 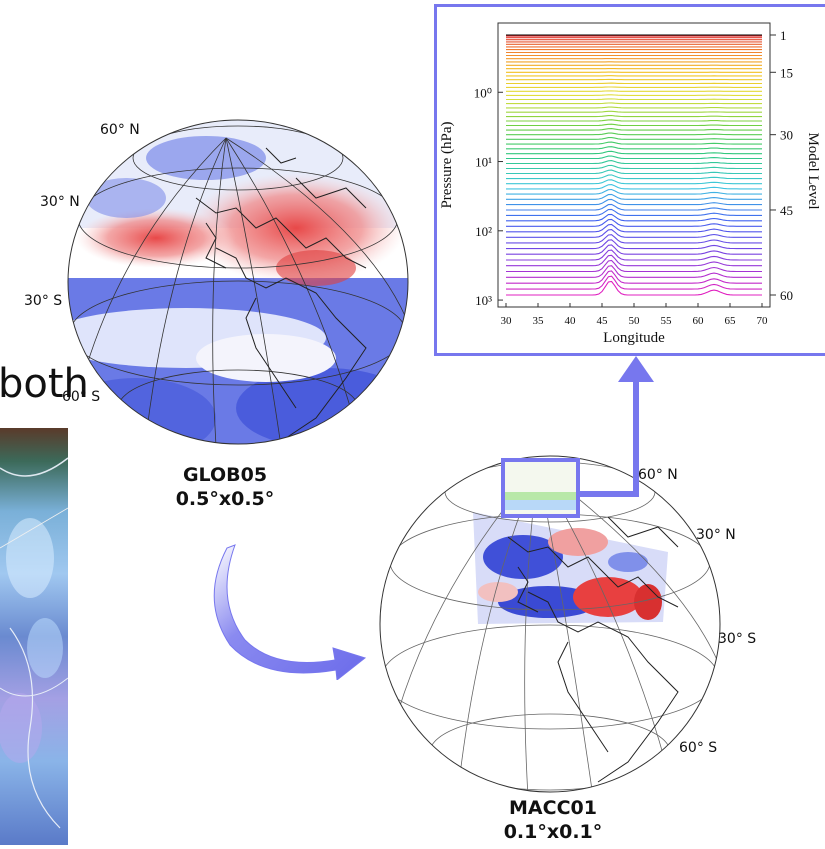 I want to click on curved-arrow, so click(x=290, y=610).